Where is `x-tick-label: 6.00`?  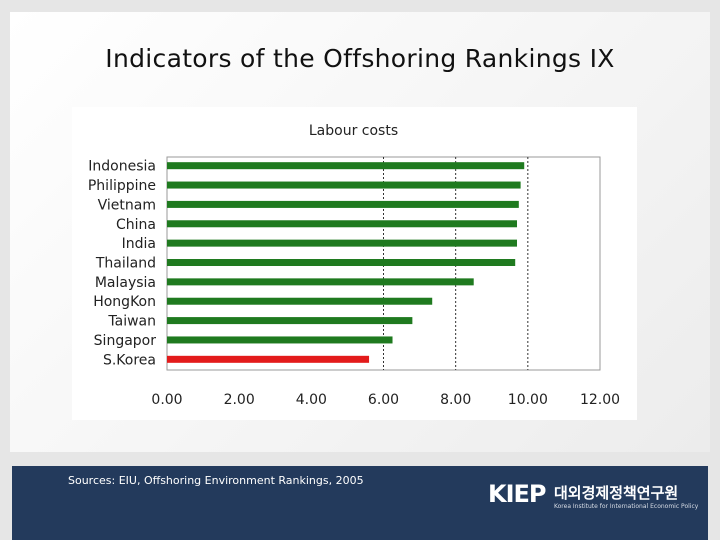 x-tick-label: 6.00 is located at coordinates (383, 400).